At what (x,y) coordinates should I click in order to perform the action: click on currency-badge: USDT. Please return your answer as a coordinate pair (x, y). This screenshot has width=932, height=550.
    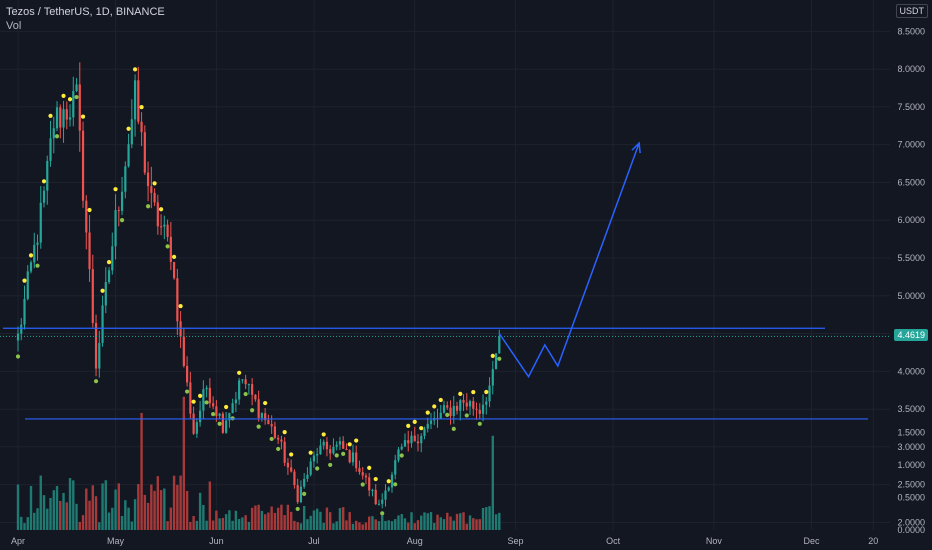
    Looking at the image, I should click on (911, 11).